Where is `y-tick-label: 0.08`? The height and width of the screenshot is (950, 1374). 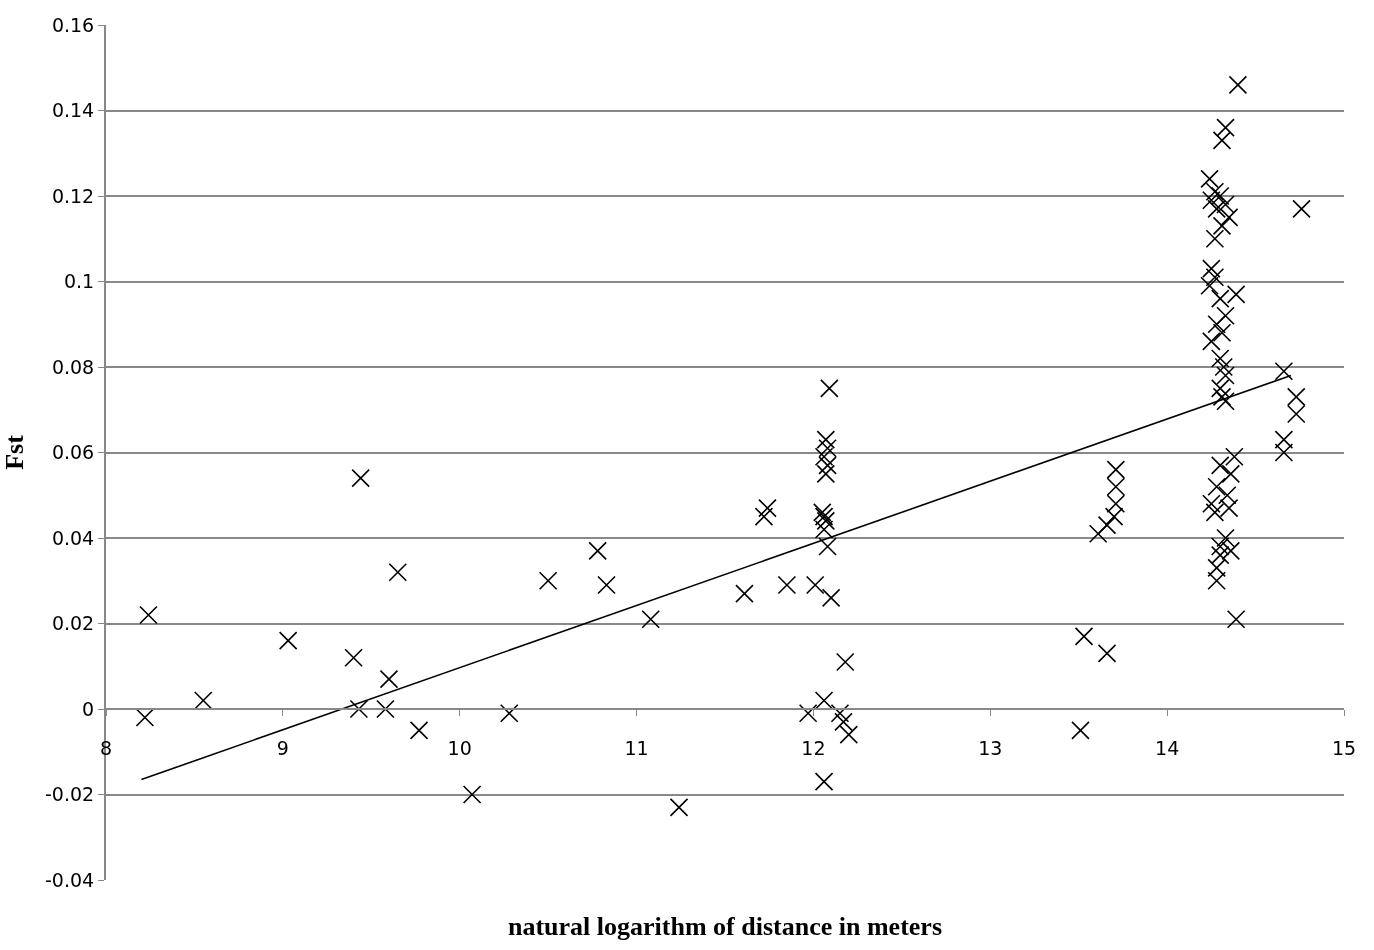
y-tick-label: 0.08 is located at coordinates (73, 366).